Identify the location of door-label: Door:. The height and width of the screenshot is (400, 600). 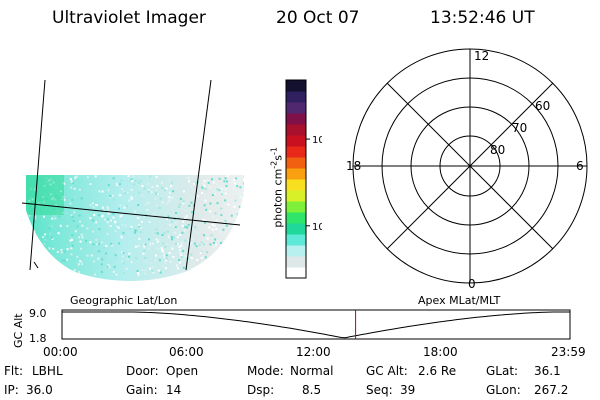
(142, 371).